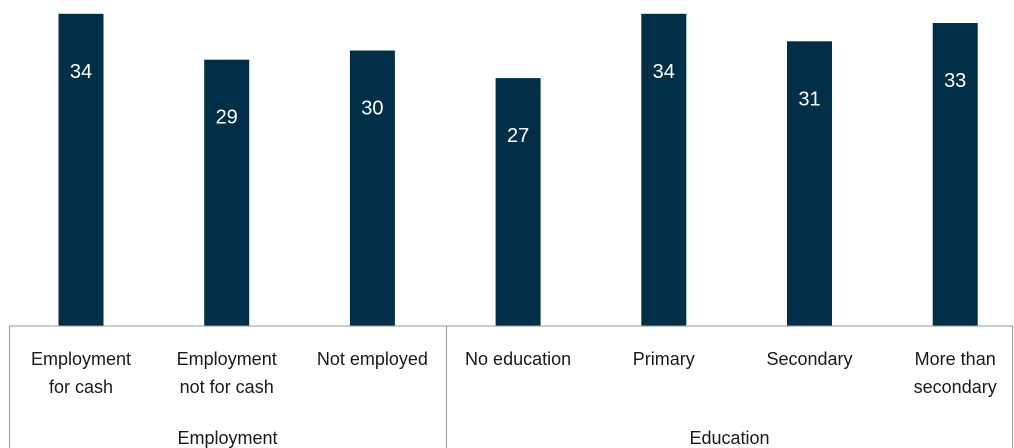 This screenshot has width=1014, height=448. I want to click on category-label-1: Employment not for cash, so click(227, 373).